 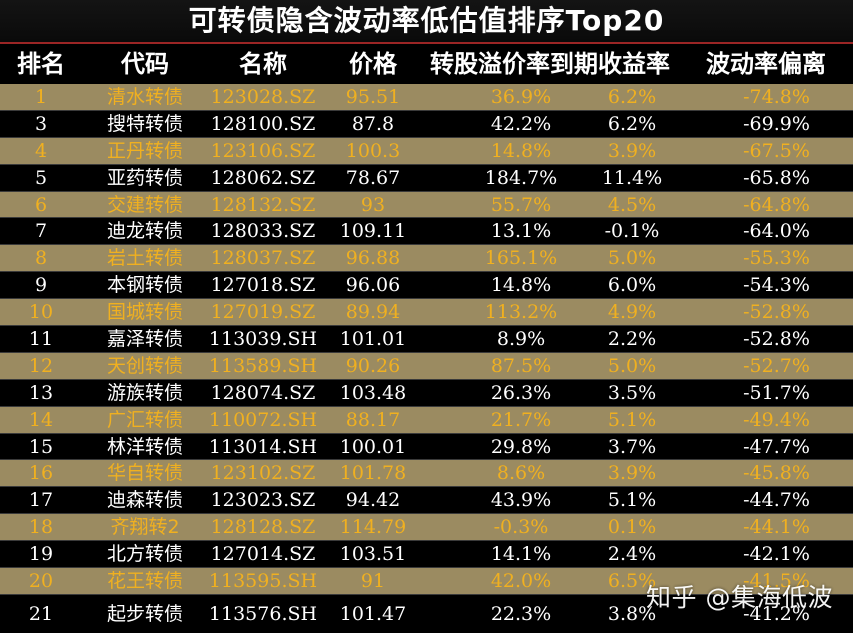 What do you see at coordinates (776, 258) in the screenshot?
I see `vol-cell: -55.3%` at bounding box center [776, 258].